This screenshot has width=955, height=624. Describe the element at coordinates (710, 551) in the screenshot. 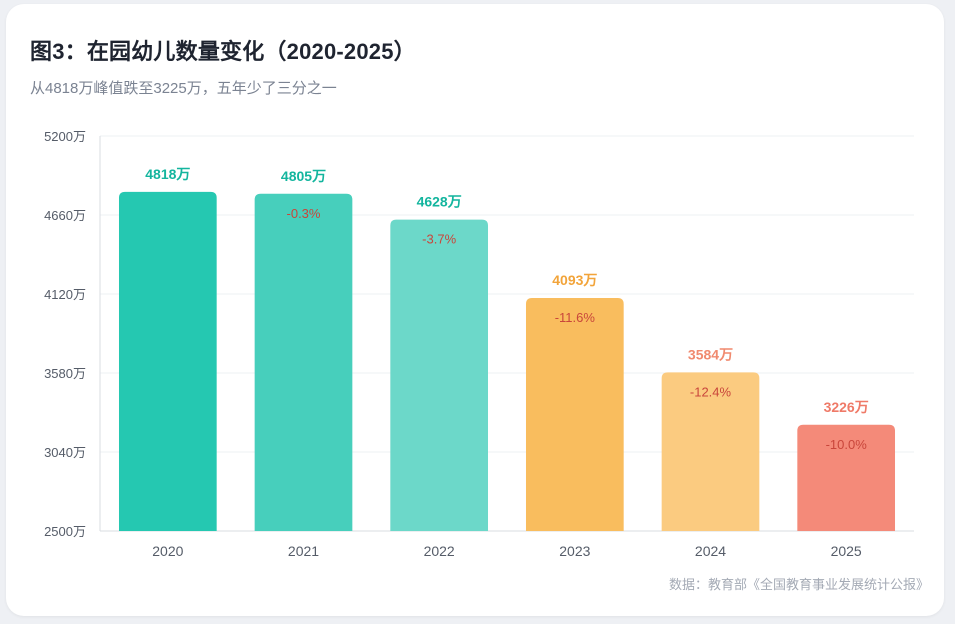

I see `x-tick-label-2024: 2024` at that location.